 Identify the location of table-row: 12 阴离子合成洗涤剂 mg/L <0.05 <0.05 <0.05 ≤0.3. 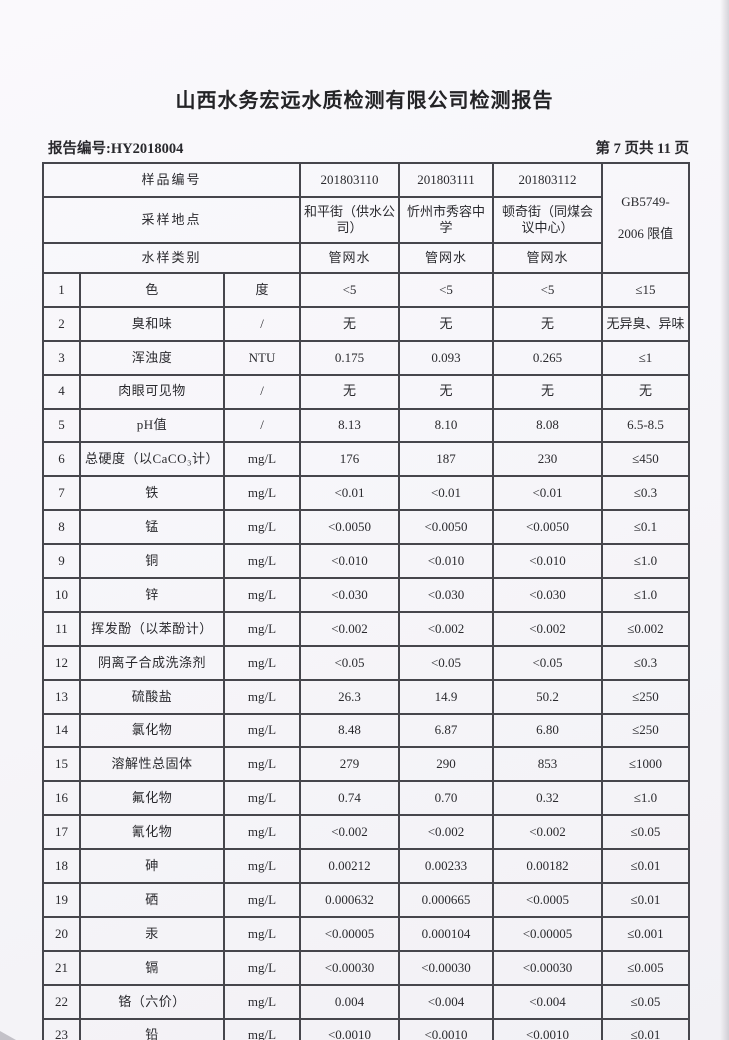
(366, 662).